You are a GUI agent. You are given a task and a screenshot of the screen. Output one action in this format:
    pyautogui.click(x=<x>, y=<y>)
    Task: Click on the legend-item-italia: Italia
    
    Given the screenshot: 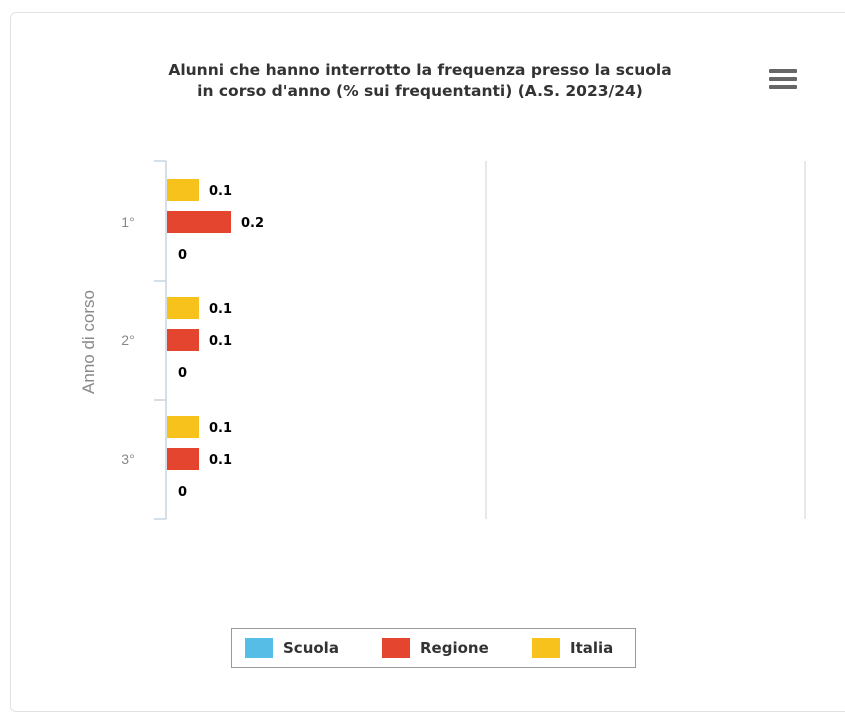 What is the action you would take?
    pyautogui.click(x=572, y=648)
    